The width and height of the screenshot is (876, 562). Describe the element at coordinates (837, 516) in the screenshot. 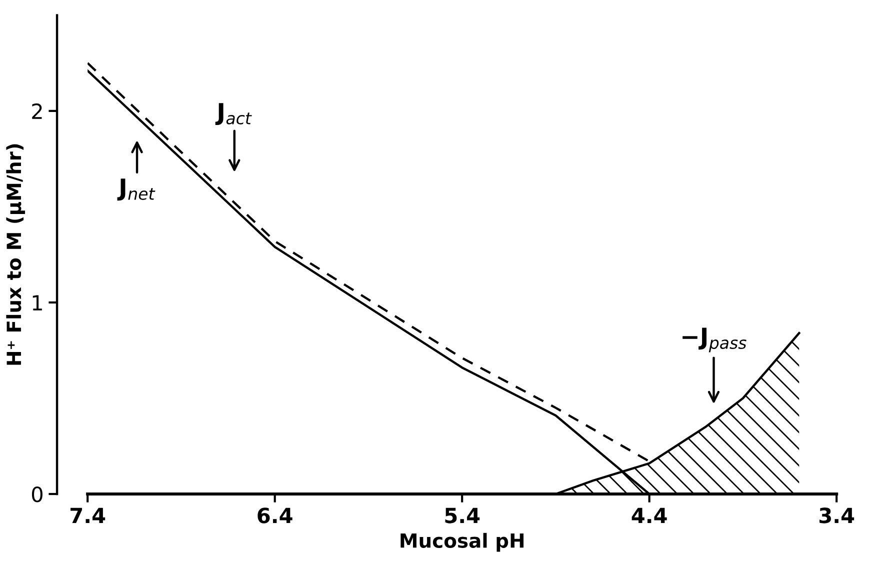

I see `x-tick-label: 3.4` at that location.